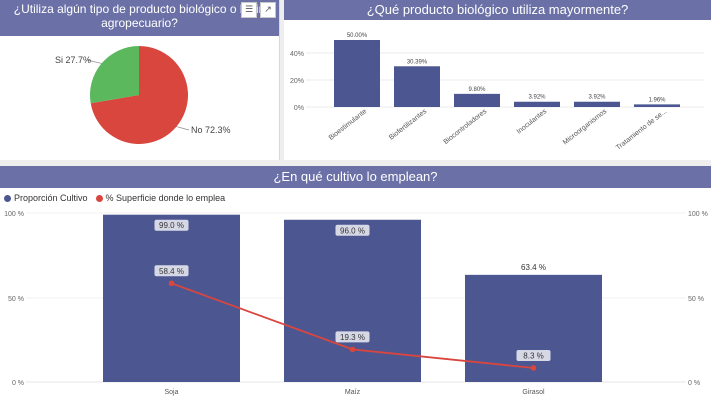  Describe the element at coordinates (139, 95) in the screenshot. I see `pie-slice-no` at that location.